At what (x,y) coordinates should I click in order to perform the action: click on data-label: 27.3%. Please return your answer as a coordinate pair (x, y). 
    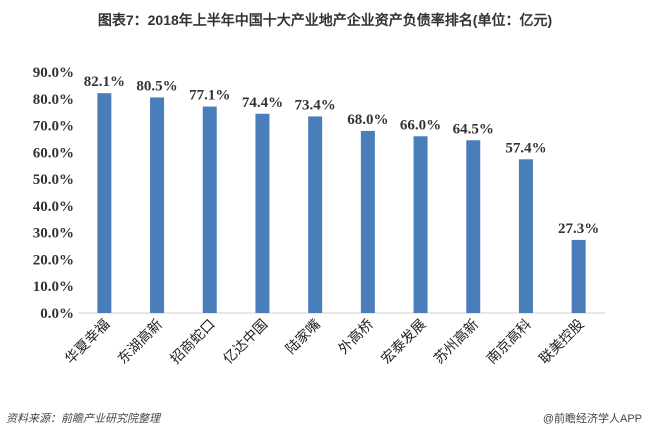
    Looking at the image, I should click on (578, 229).